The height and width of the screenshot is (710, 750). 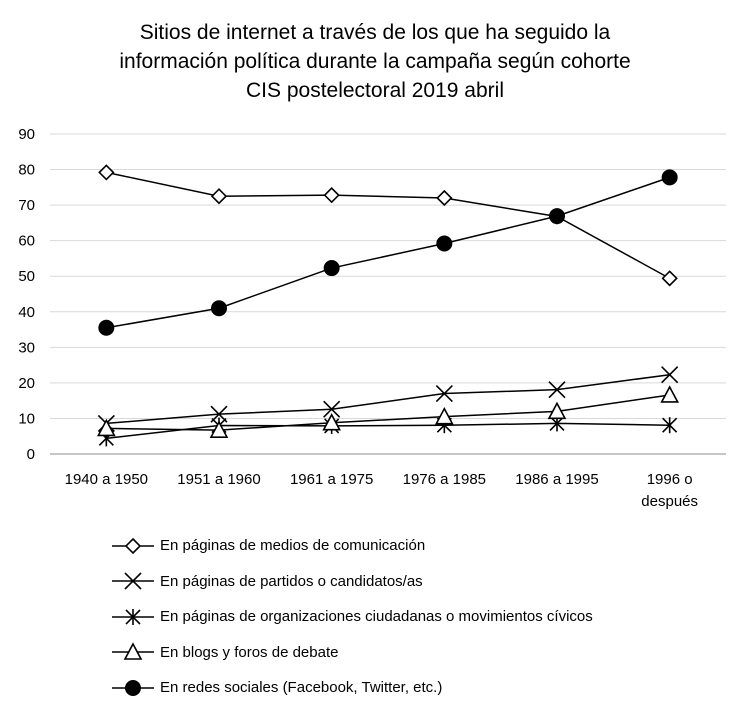 I want to click on x-tick-label: 1961 a 1975, so click(x=331, y=479).